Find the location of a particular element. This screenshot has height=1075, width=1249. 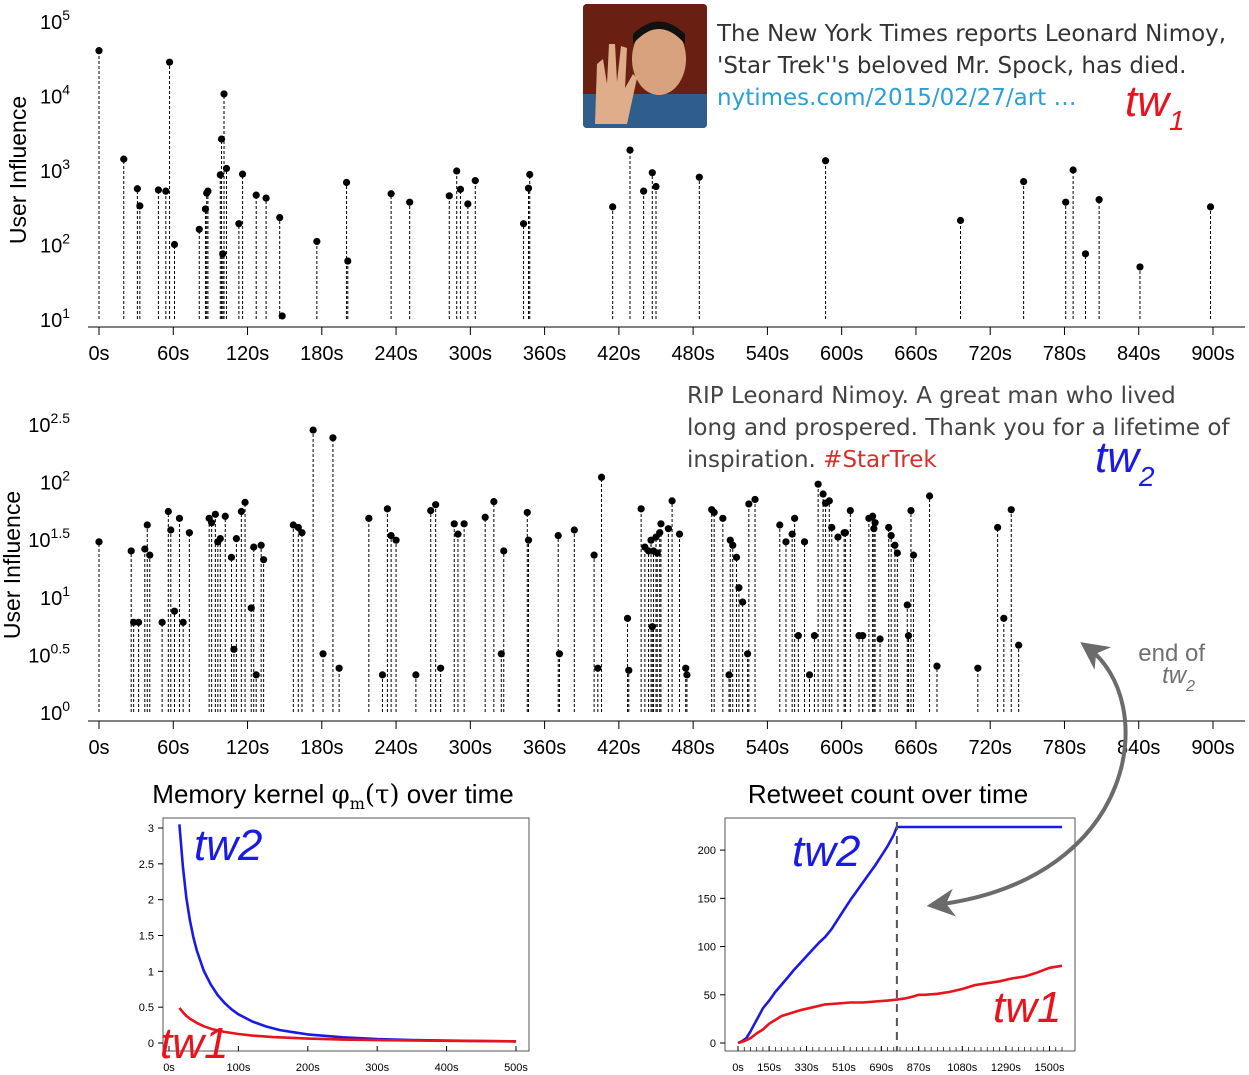

y-axis-ticks: 0 0.5 1 1.5 2 2.5 3 is located at coordinates (151, 936).